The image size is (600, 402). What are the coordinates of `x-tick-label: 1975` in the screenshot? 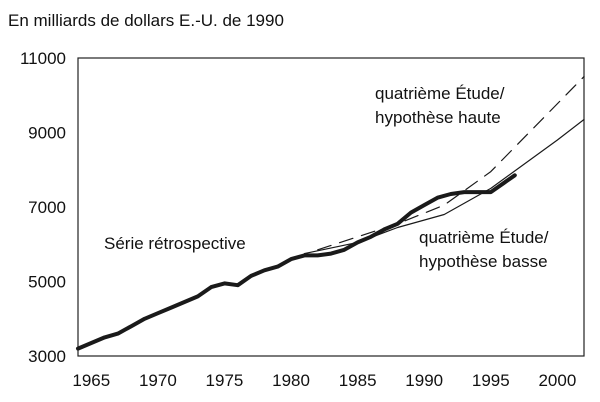 It's located at (225, 380).